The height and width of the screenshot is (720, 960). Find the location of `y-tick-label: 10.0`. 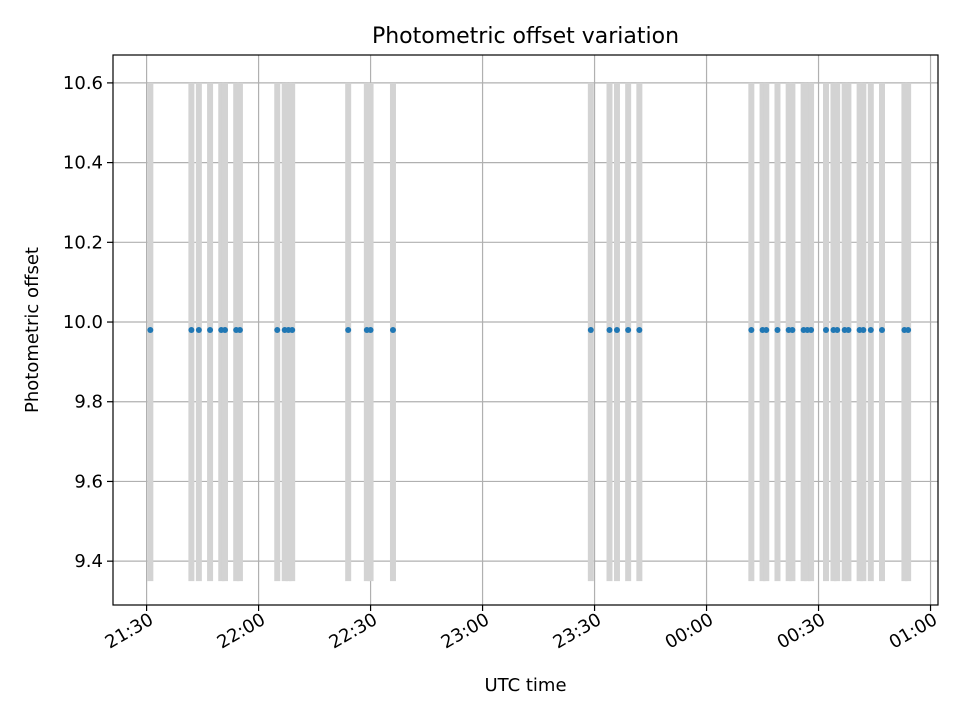

y-tick-label: 10.0 is located at coordinates (83, 322).